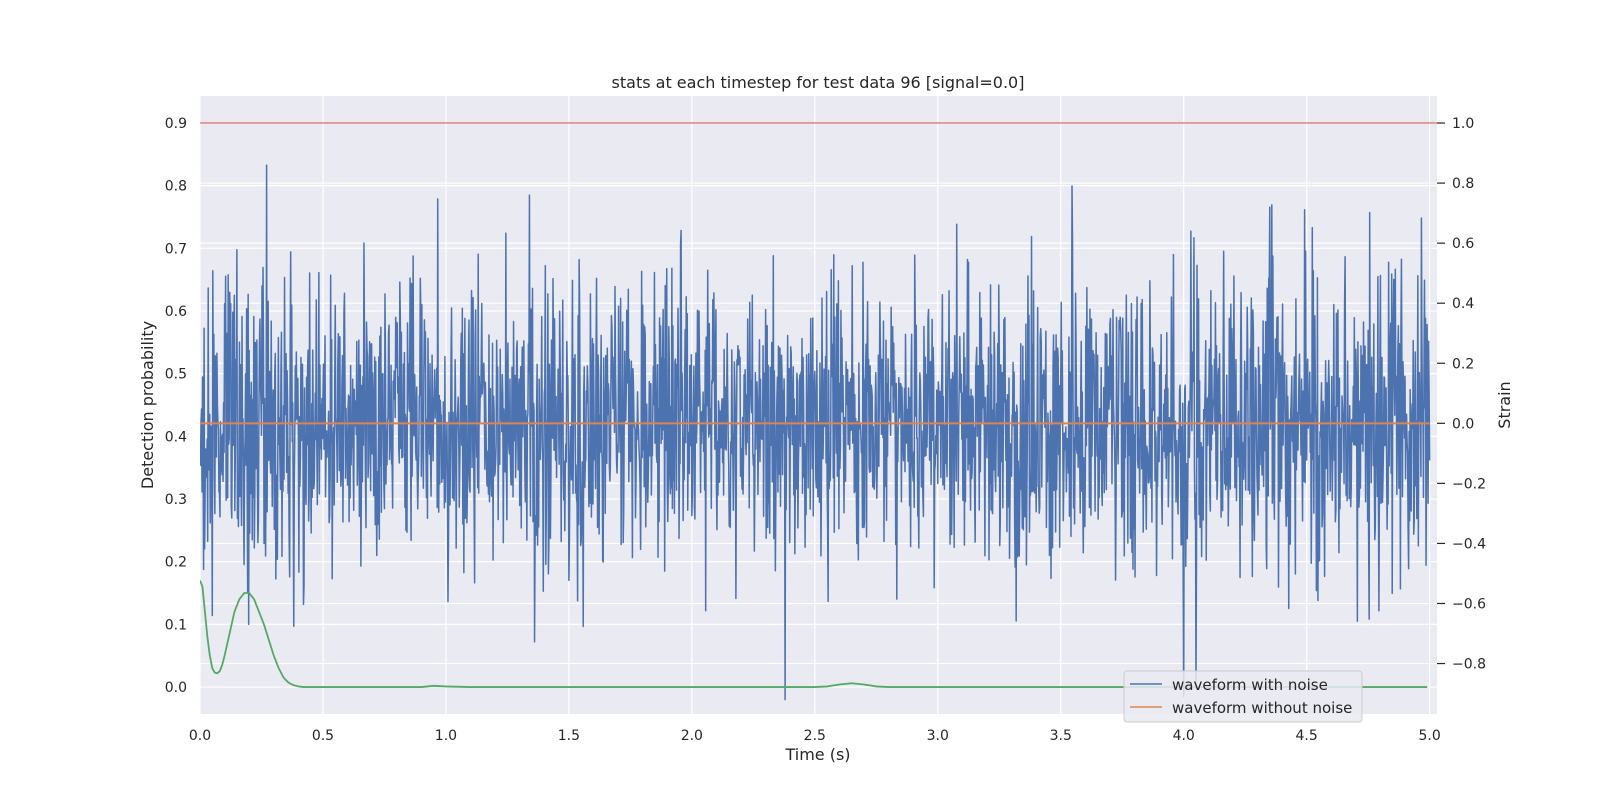 The image size is (1600, 800). Describe the element at coordinates (1469, 665) in the screenshot. I see `y-tick-label-right: −0.8` at that location.